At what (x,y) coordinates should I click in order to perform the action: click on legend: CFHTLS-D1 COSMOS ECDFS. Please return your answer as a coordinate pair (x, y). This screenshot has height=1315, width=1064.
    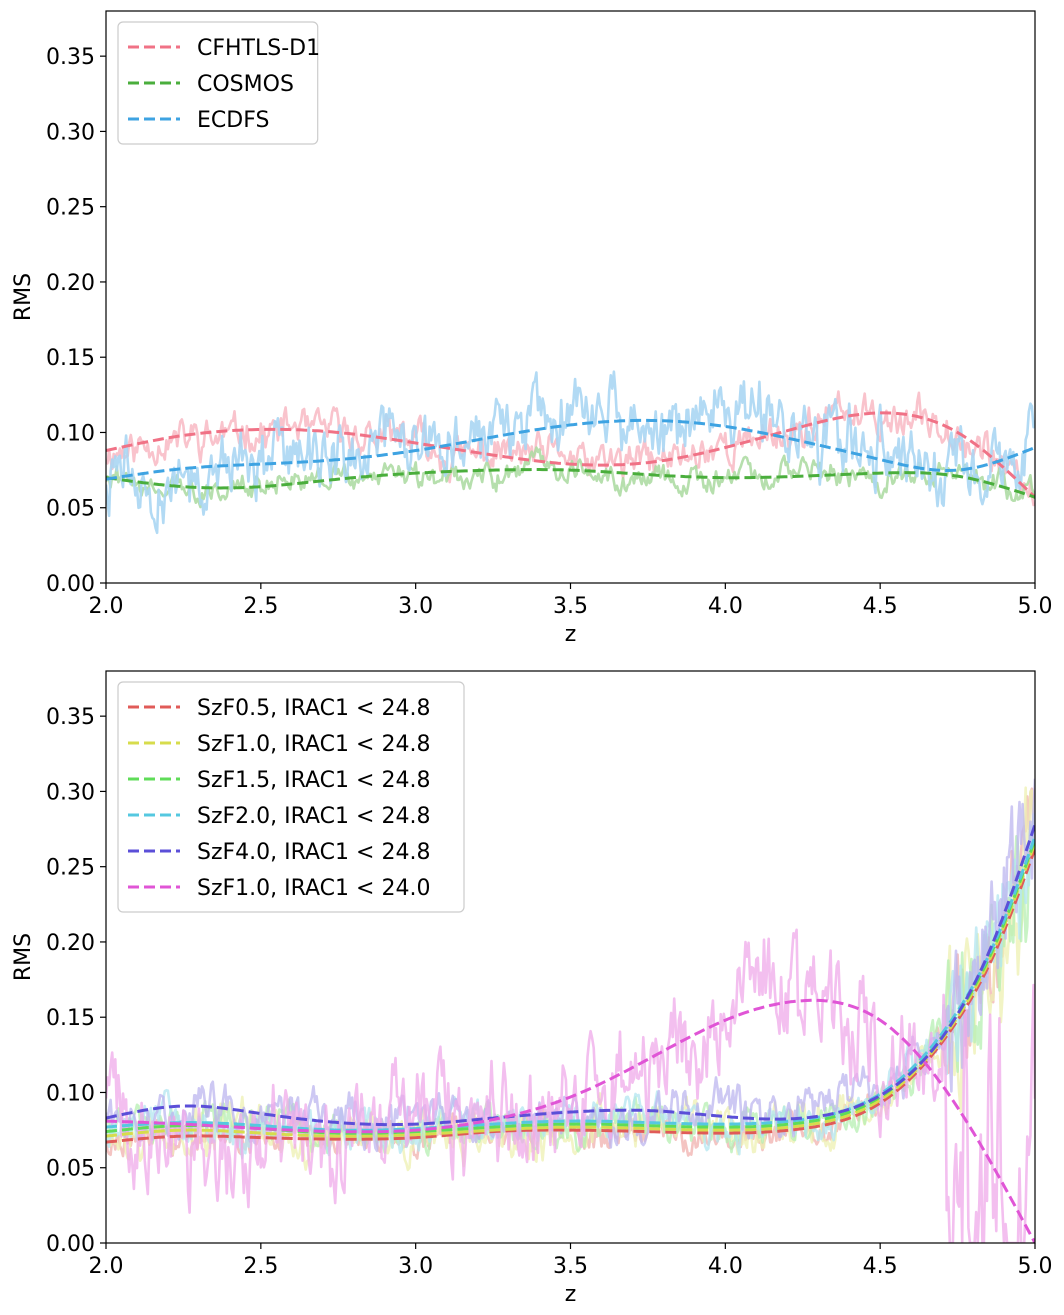
    Looking at the image, I should click on (218, 83).